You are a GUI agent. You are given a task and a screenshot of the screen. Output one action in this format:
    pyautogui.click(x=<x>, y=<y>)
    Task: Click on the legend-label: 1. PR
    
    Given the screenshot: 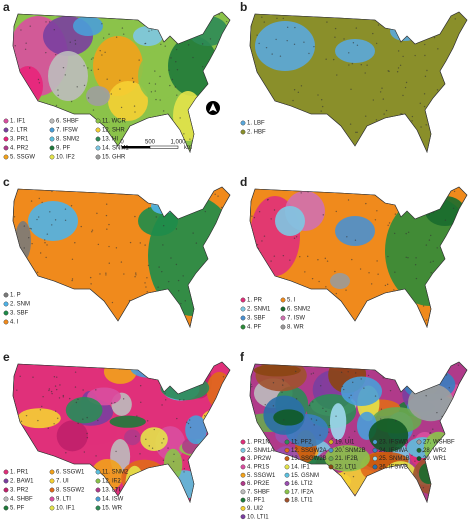 What is the action you would take?
    pyautogui.click(x=255, y=301)
    